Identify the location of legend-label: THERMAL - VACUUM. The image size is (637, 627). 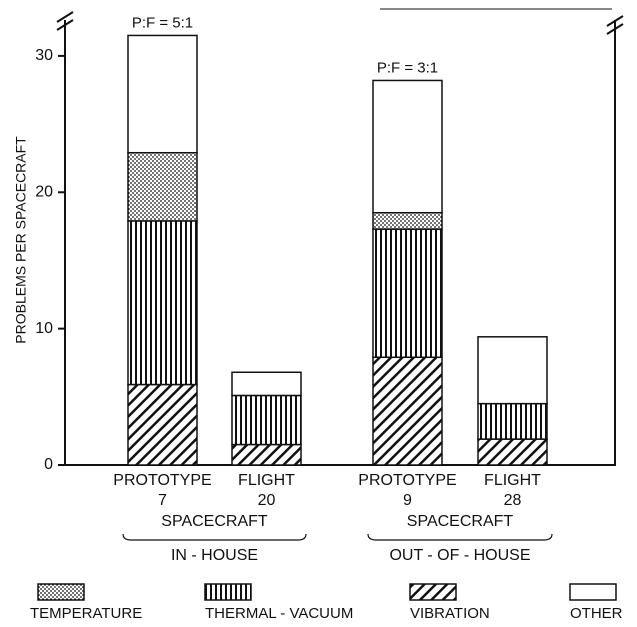
(279, 613).